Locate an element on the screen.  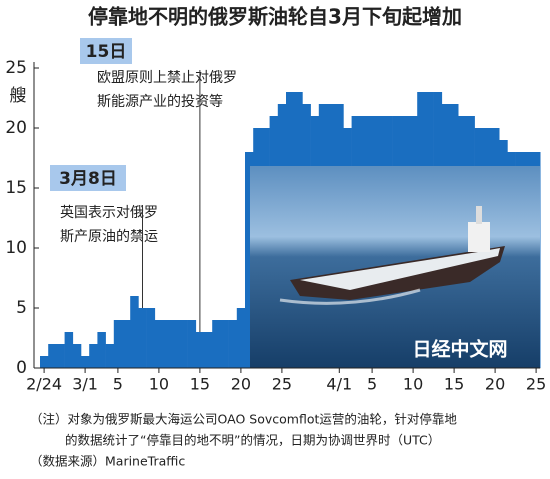
note: 的数据统计了“停靠目的地不明”的情况，日期为协调世界时（UTC） is located at coordinates (252, 440).